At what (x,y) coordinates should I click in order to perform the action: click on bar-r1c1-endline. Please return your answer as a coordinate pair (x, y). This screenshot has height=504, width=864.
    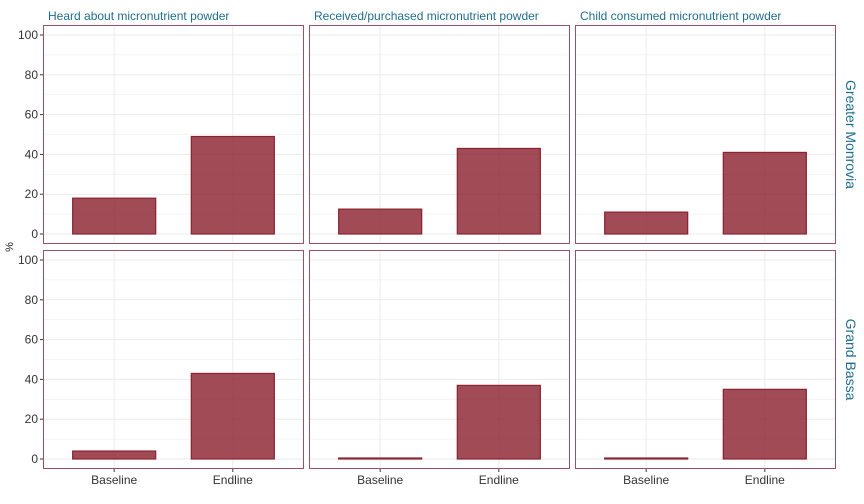
    Looking at the image, I should click on (498, 422).